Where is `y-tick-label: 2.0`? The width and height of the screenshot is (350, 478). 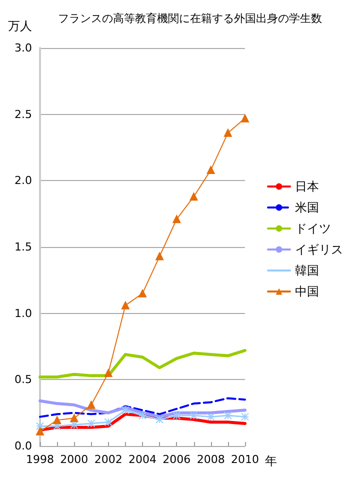 y-tick-label: 2.0 is located at coordinates (23, 181).